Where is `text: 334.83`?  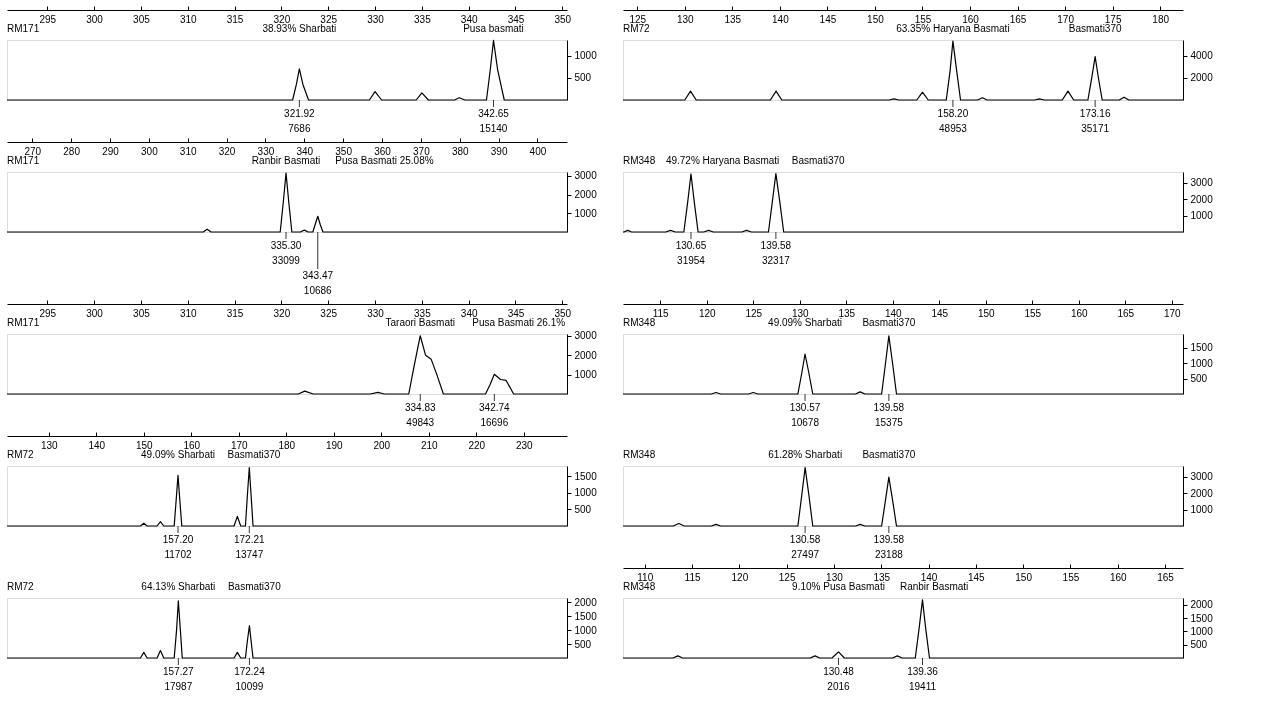
text: 334.83 is located at coordinates (420, 407).